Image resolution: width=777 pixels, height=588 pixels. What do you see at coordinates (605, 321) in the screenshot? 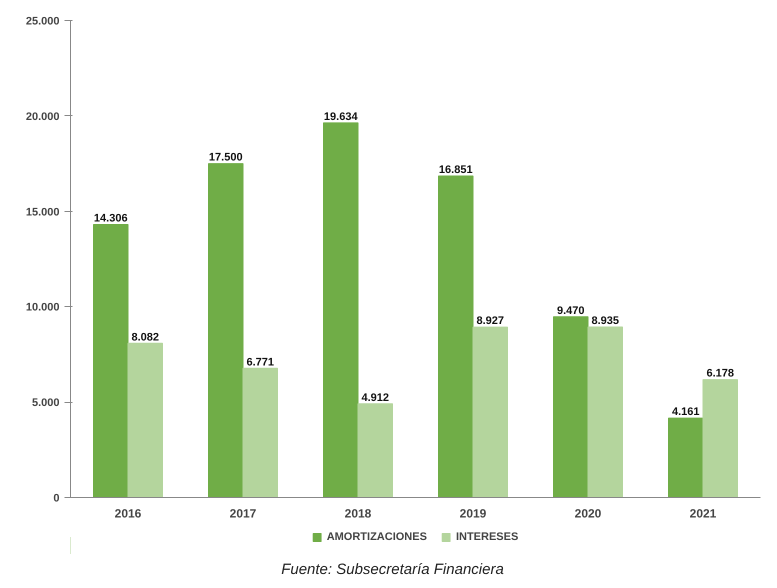
I see `data-label: 8.935` at bounding box center [605, 321].